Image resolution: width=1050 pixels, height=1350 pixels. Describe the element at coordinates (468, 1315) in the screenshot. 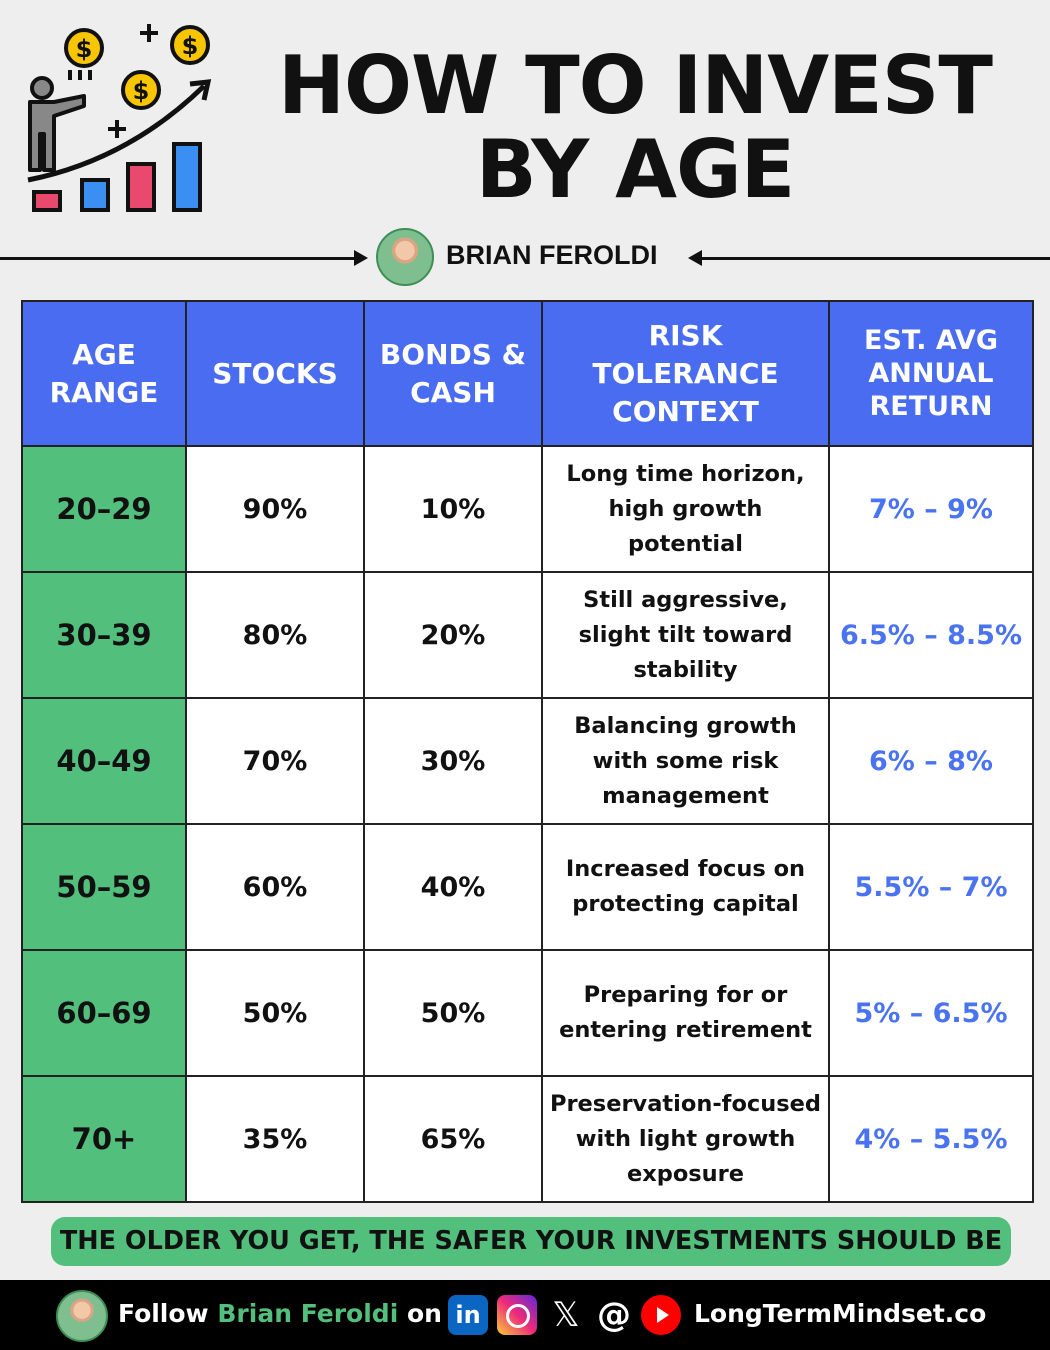

I see `linkedin-icon: in` at that location.